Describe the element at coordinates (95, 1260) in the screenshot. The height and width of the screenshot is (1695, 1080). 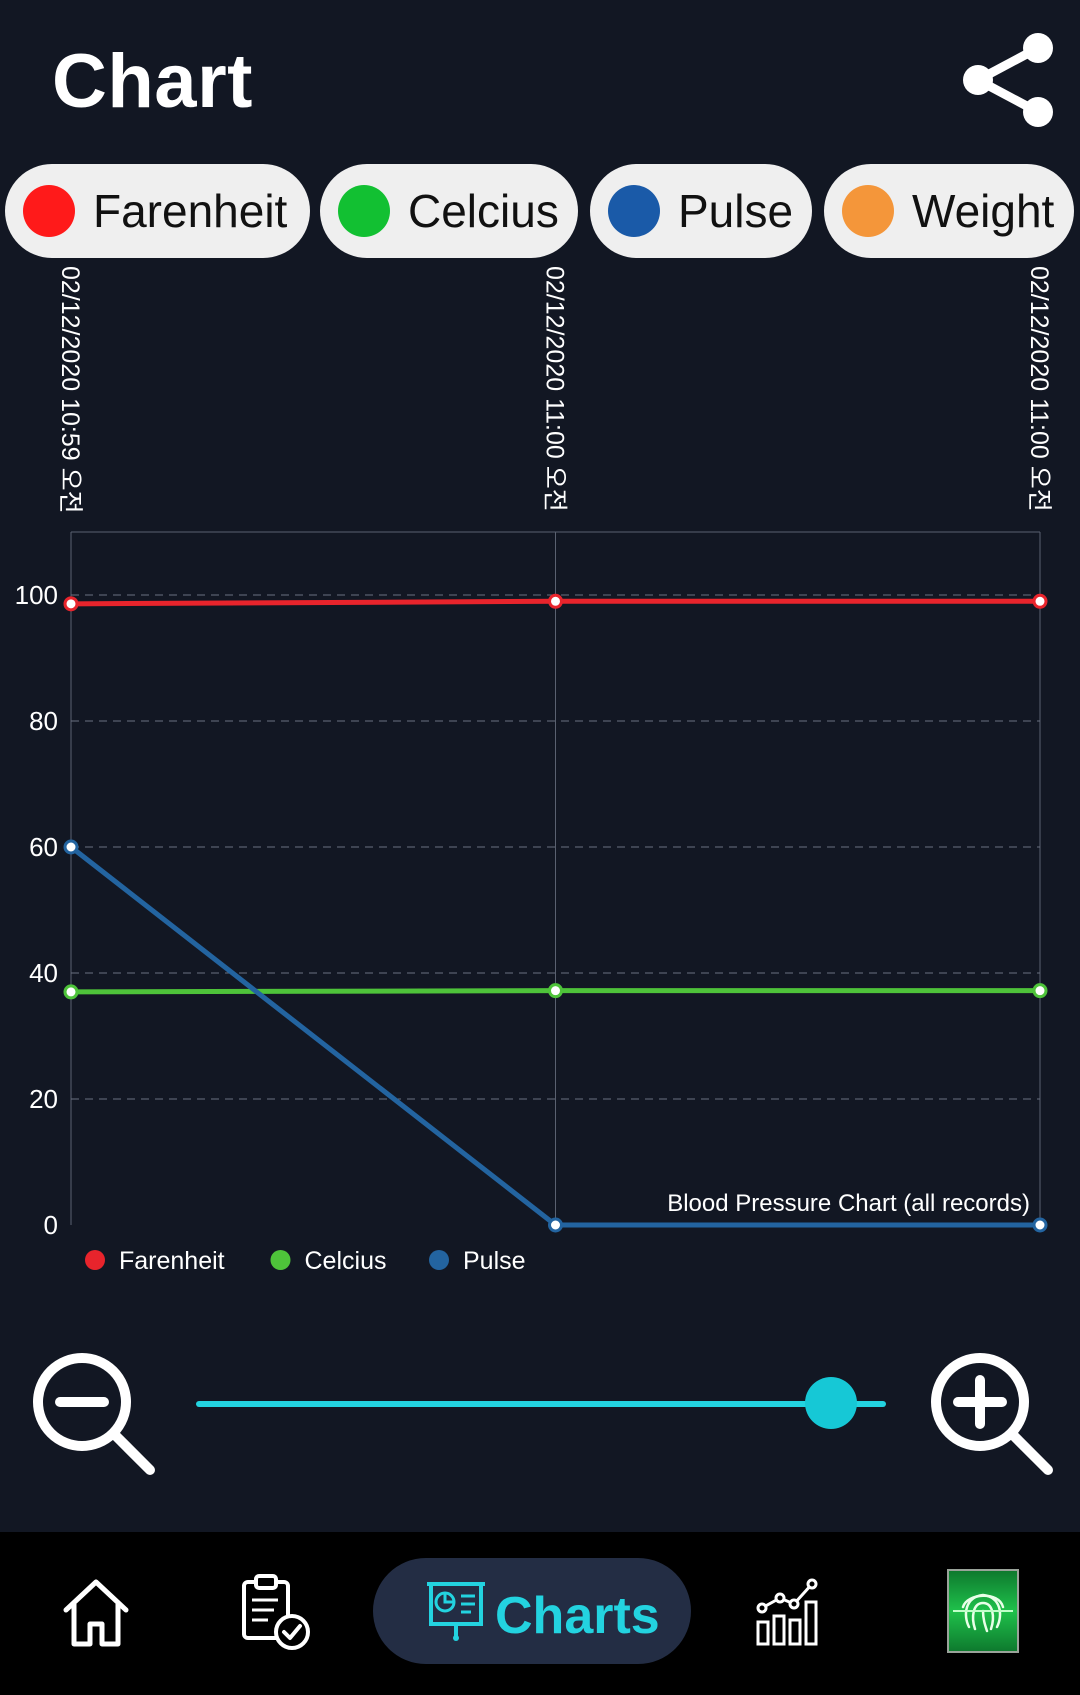
I see `legend-swatch-farenheit` at that location.